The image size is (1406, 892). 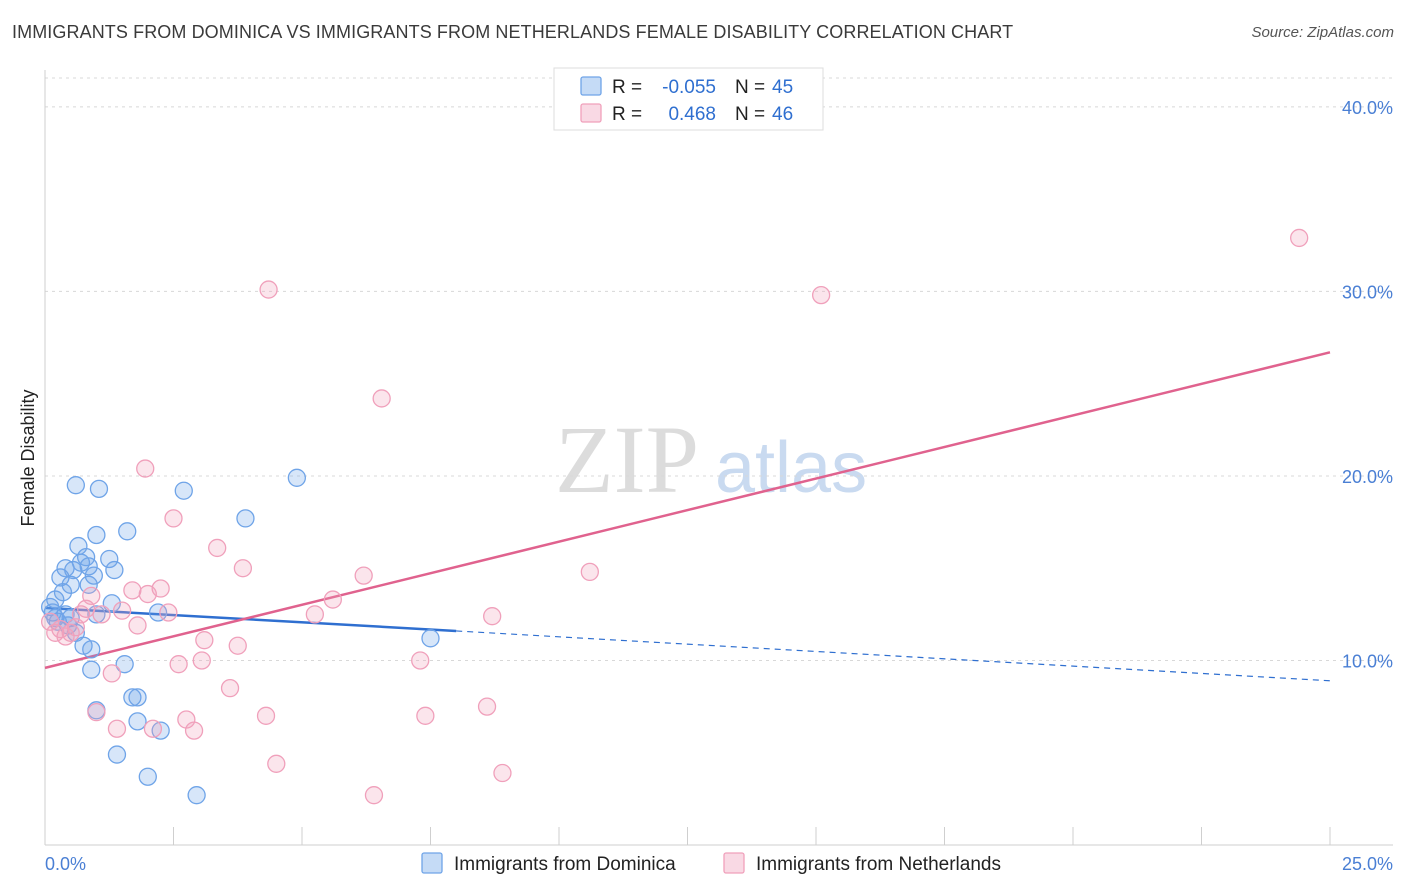 I want to click on watermark-zip: ZIP, so click(x=627, y=459).